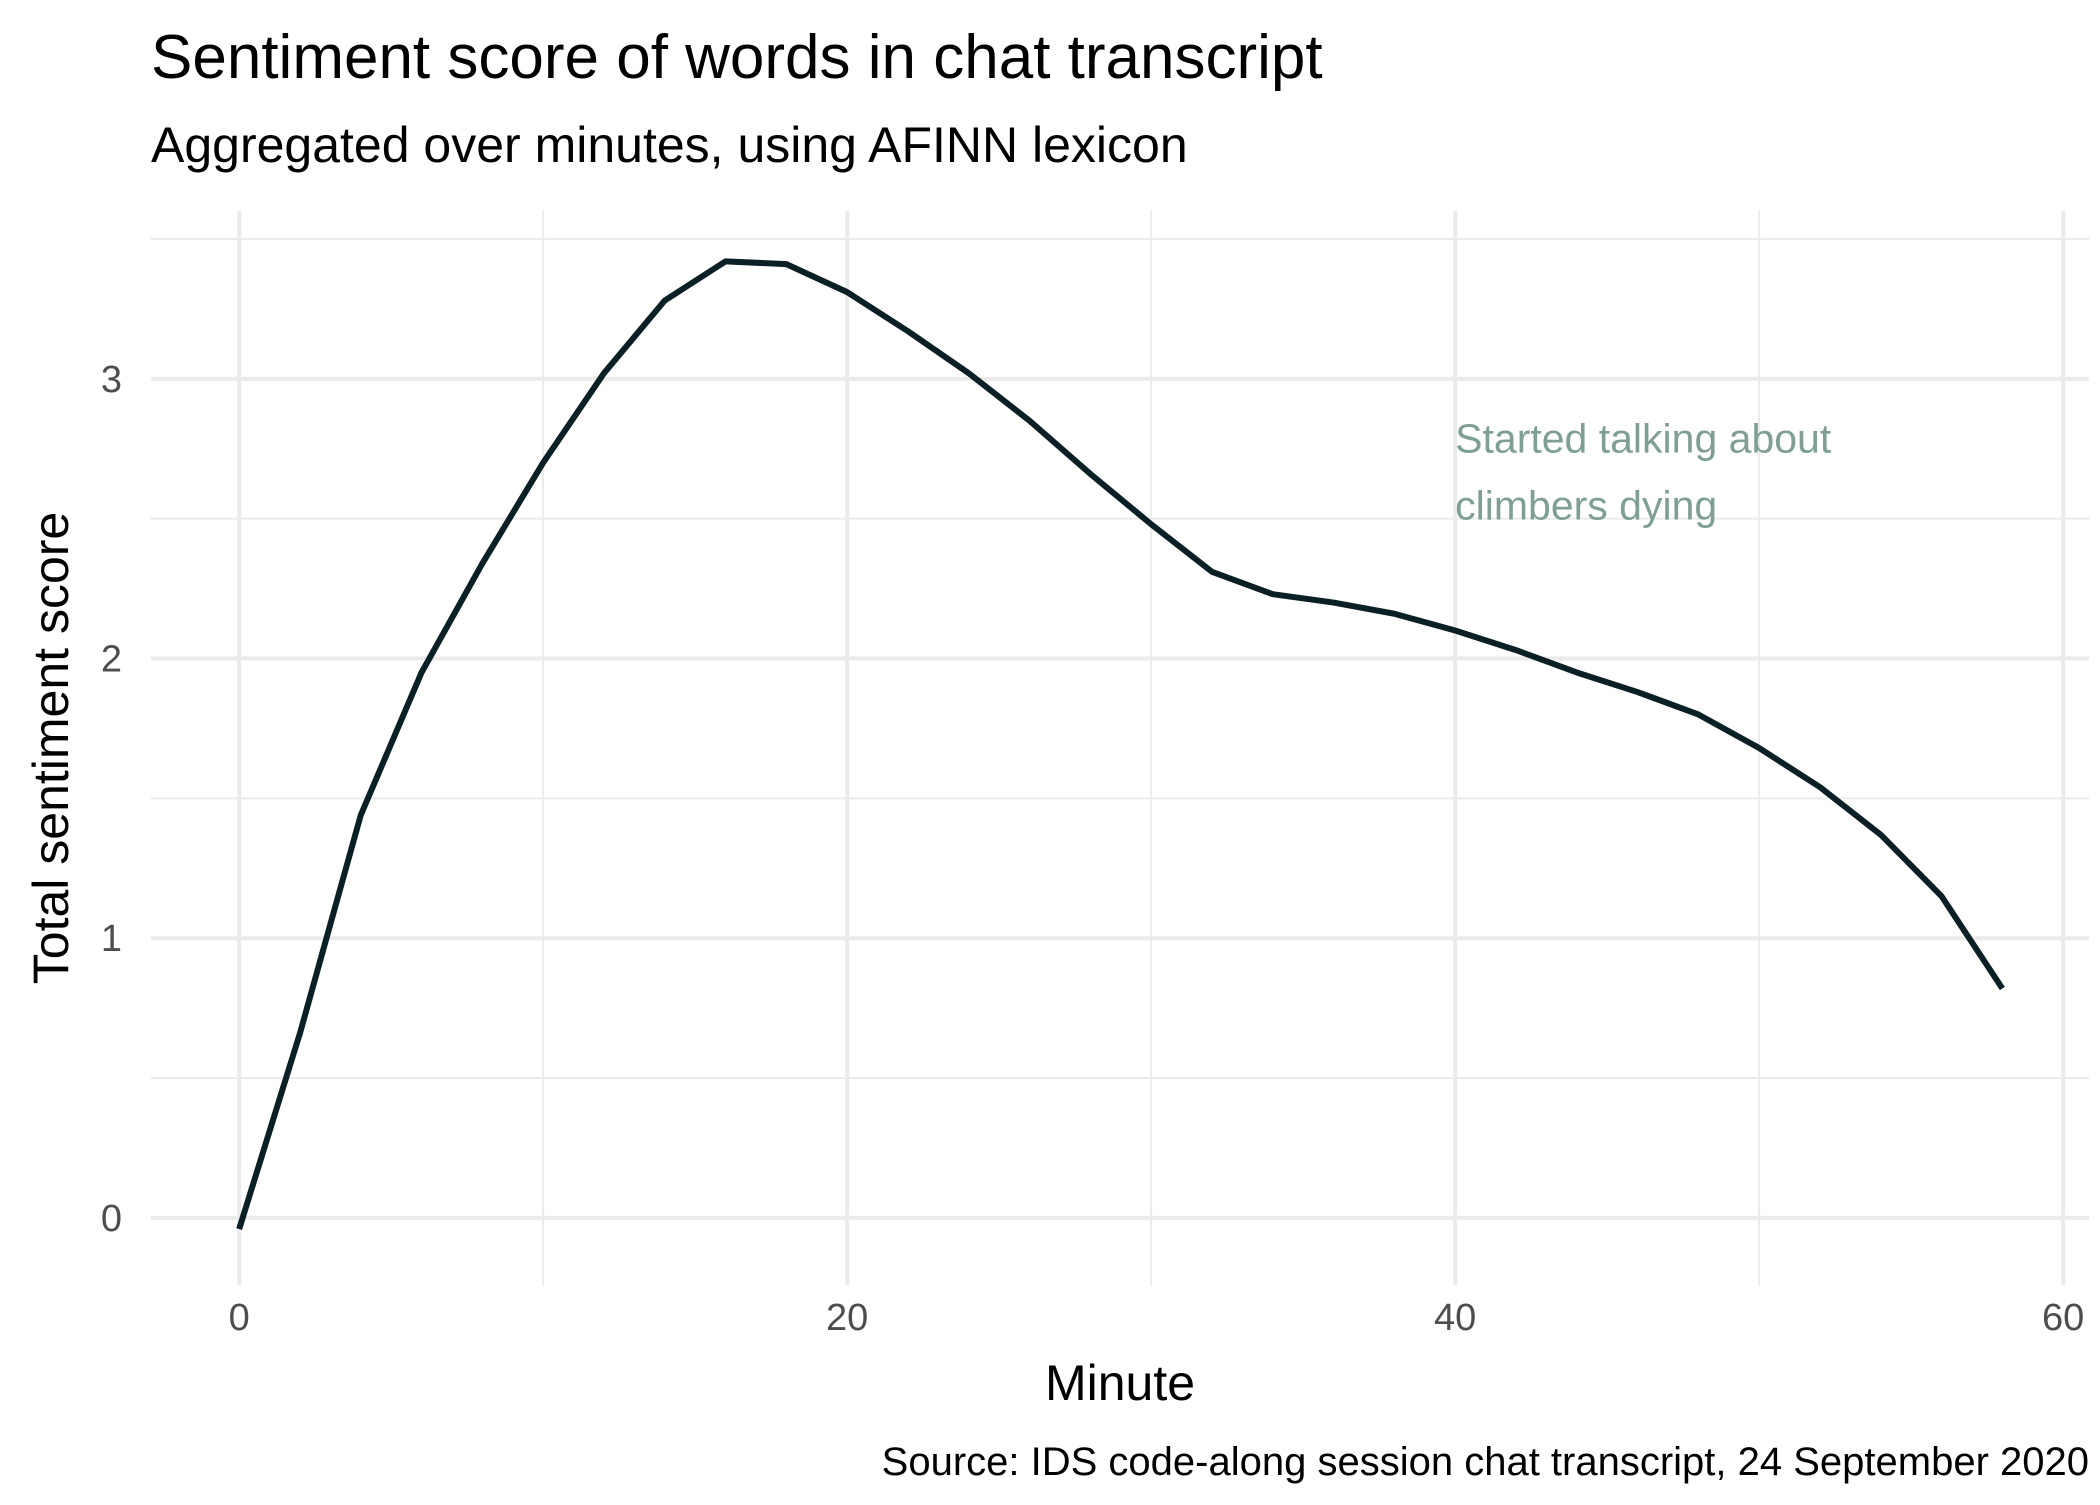  Describe the element at coordinates (1586, 506) in the screenshot. I see `annotation: climbers dying` at that location.